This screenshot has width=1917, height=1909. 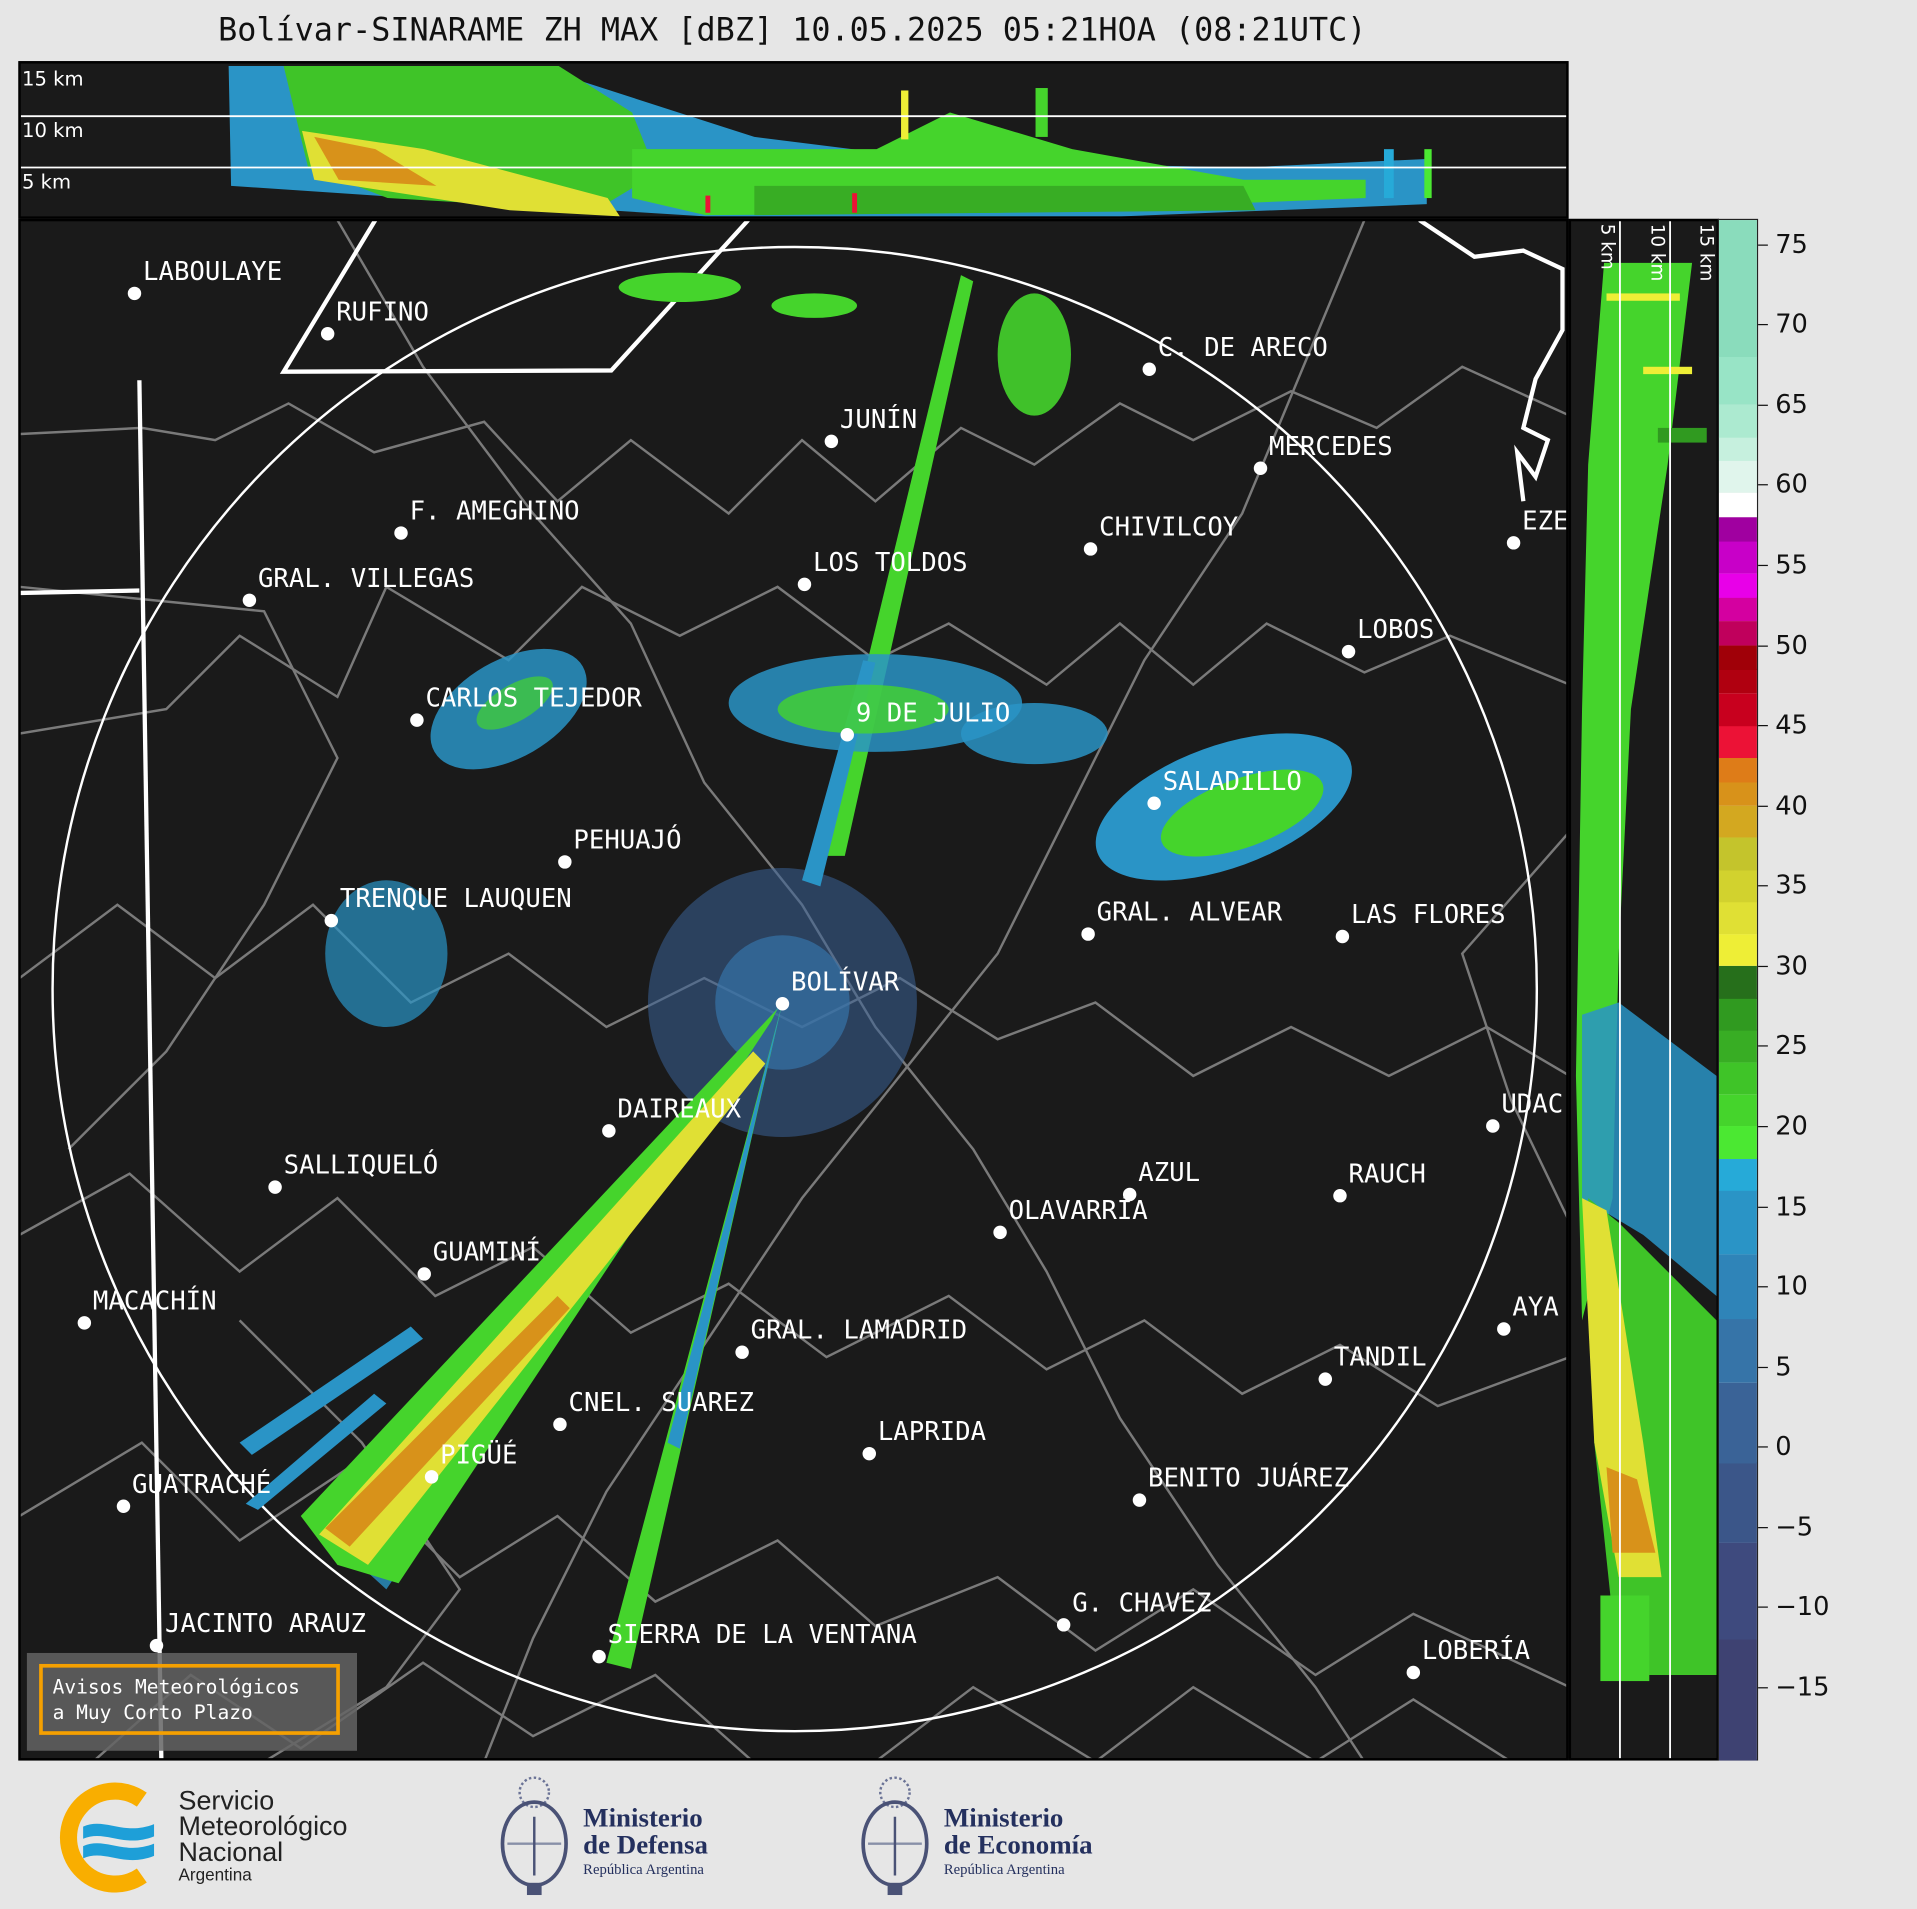 What do you see at coordinates (191, 1701) in the screenshot?
I see `avisos-button: Avisos Meteorológicos a Muy Corto Plazo` at bounding box center [191, 1701].